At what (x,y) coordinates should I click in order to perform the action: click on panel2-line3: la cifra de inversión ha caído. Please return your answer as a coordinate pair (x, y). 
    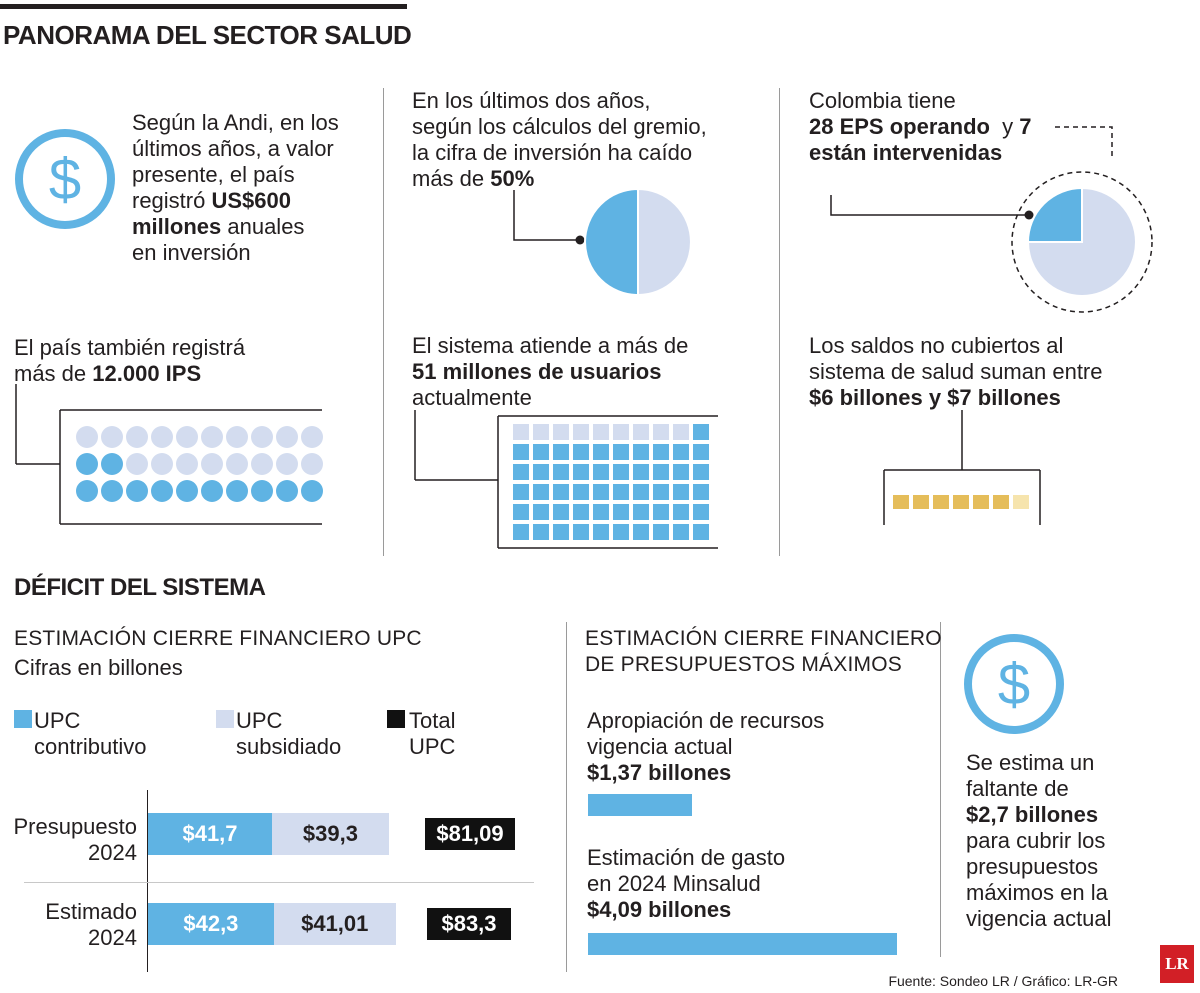
    Looking at the image, I should click on (552, 152).